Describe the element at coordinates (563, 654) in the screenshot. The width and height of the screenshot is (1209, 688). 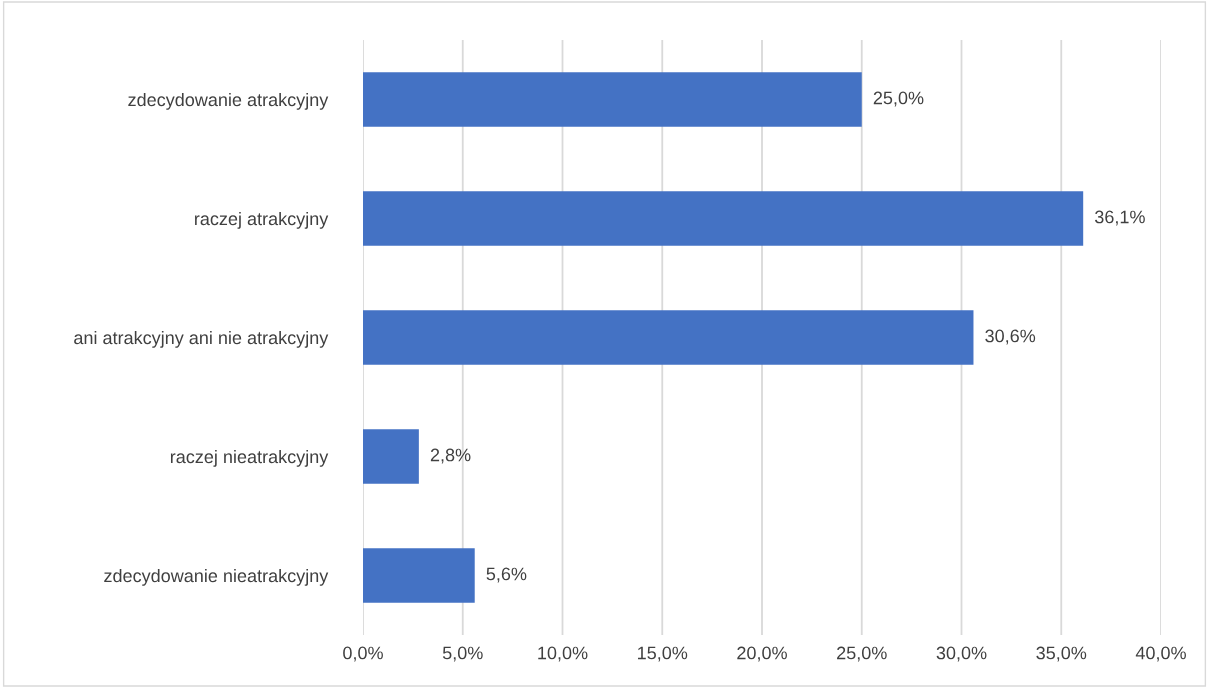
I see `x-tick-label: 10,0%` at that location.